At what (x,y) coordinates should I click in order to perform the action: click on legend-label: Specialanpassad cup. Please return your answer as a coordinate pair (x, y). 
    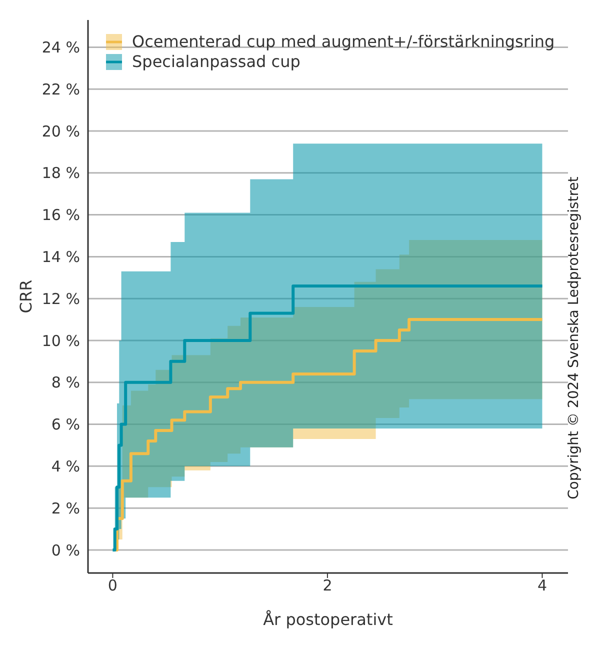
    Looking at the image, I should click on (216, 62).